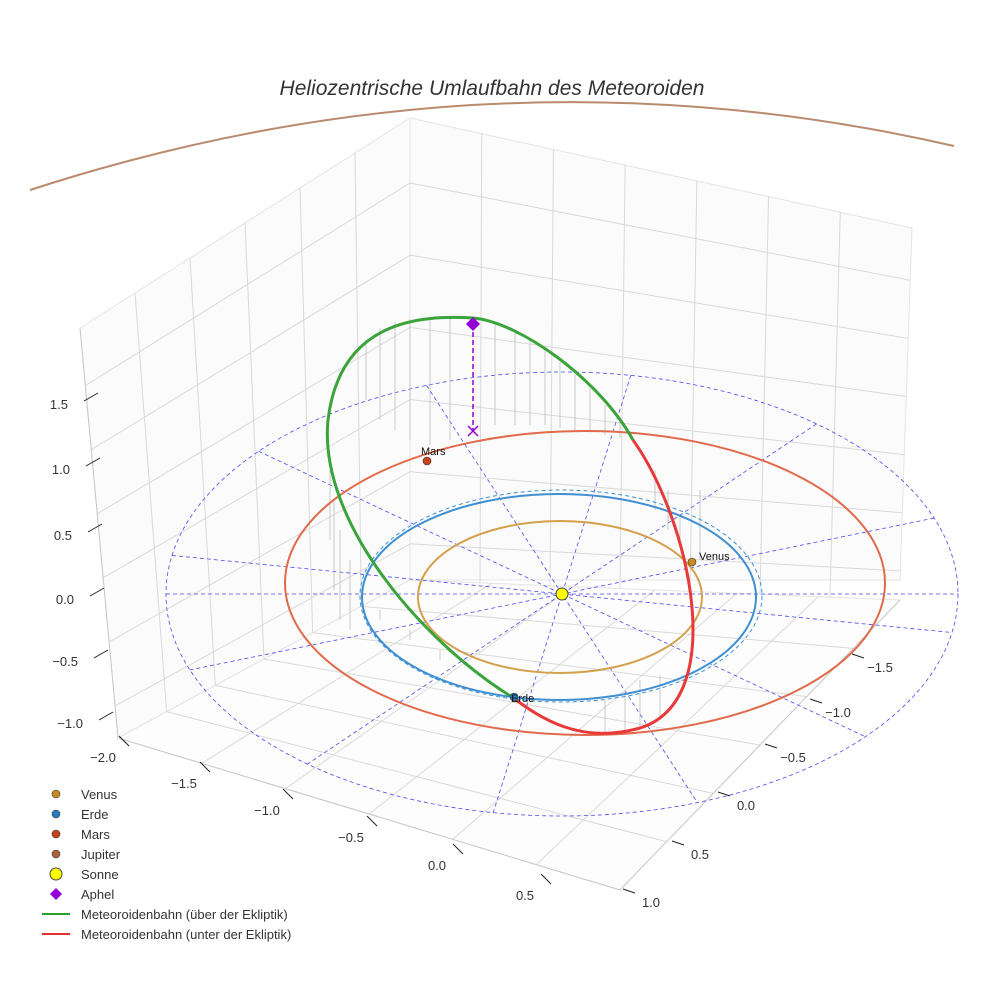 The height and width of the screenshot is (984, 984). What do you see at coordinates (56, 894) in the screenshot?
I see `legend-diamond-icon` at bounding box center [56, 894].